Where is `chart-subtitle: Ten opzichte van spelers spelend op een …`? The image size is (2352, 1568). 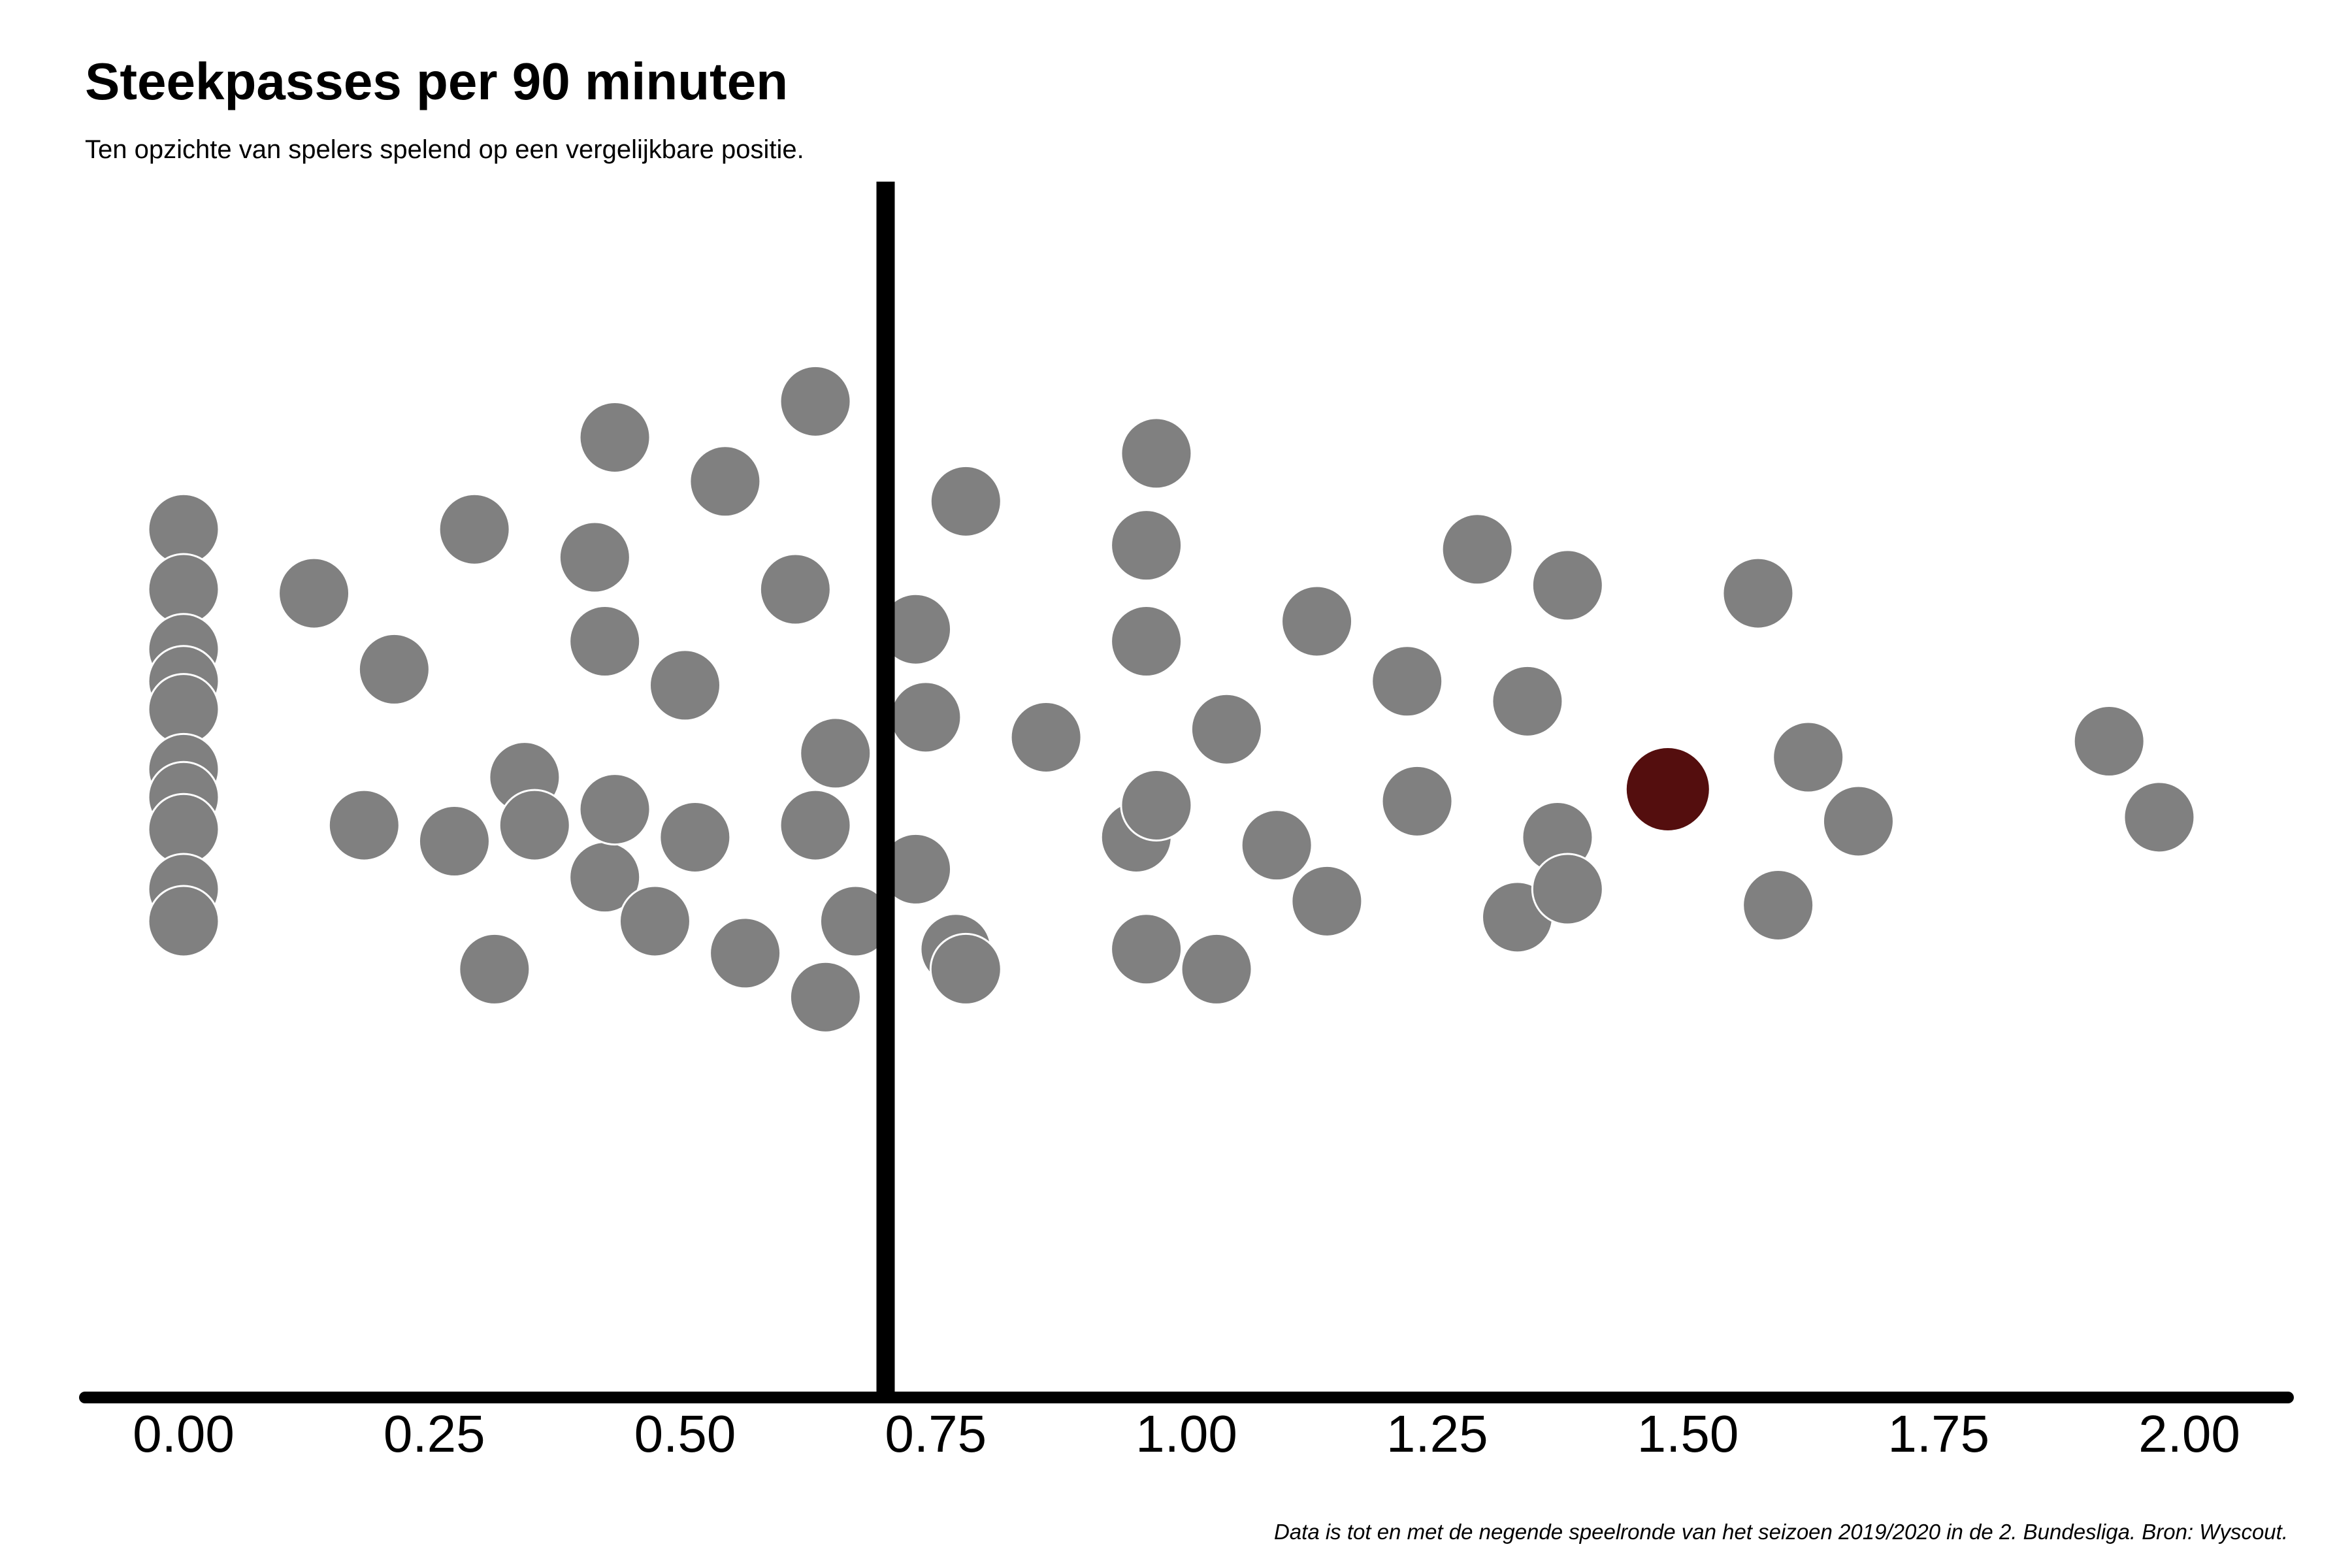 chart-subtitle: Ten opzichte van spelers spelend op een … is located at coordinates (444, 149).